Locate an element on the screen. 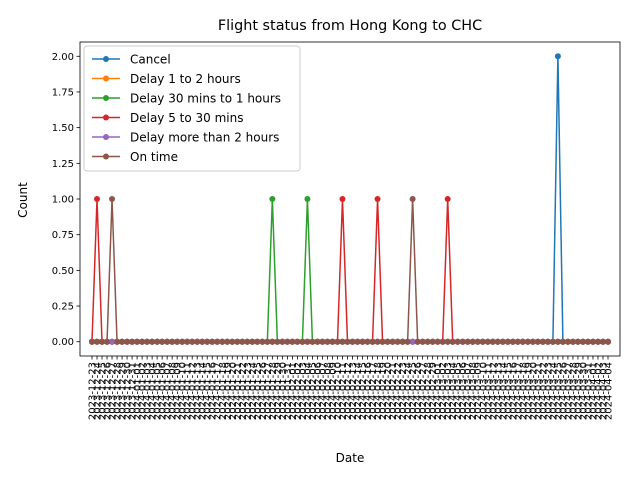 Image resolution: width=640 pixels, height=480 pixels. x-tick-label: 2024-03-27 is located at coordinates (568, 391).